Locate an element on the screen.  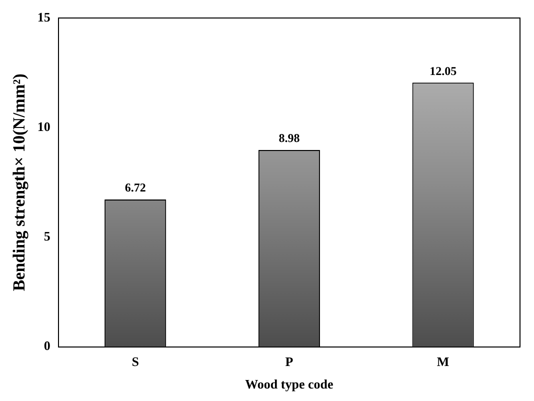
data-label: 12.05 is located at coordinates (443, 71).